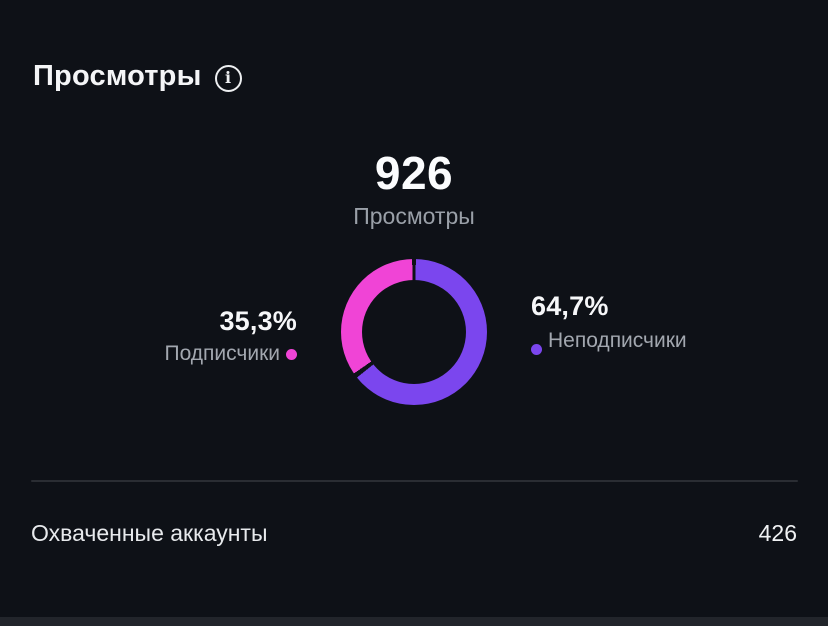 Image resolution: width=828 pixels, height=626 pixels. Describe the element at coordinates (536, 349) in the screenshot. I see `nonfollowers-dot-icon` at that location.